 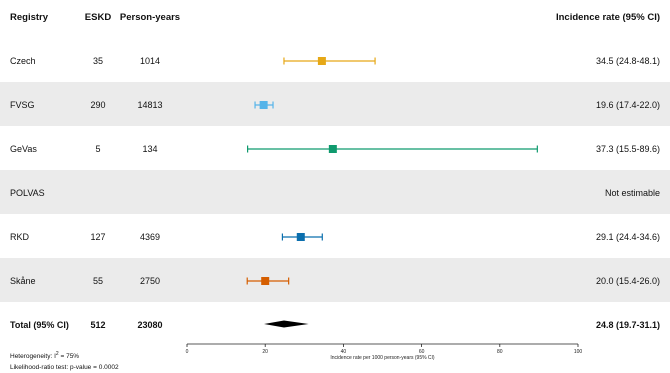 What do you see at coordinates (265, 352) in the screenshot?
I see `x-tick-label: 20` at bounding box center [265, 352].